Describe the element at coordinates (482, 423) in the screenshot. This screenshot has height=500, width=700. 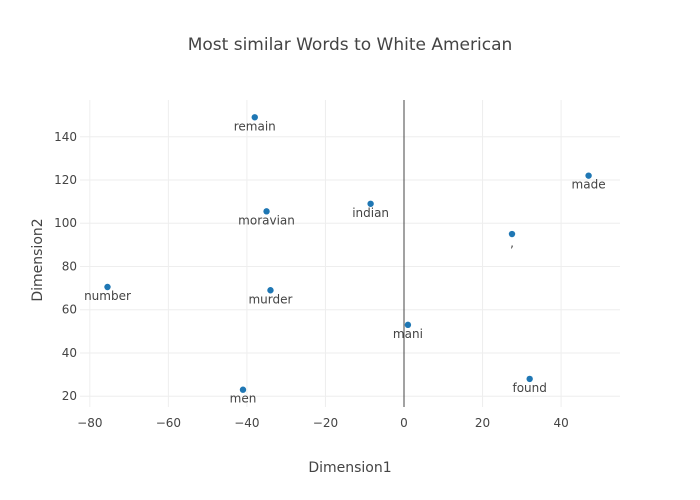
I see `x-tick-label: 20` at that location.